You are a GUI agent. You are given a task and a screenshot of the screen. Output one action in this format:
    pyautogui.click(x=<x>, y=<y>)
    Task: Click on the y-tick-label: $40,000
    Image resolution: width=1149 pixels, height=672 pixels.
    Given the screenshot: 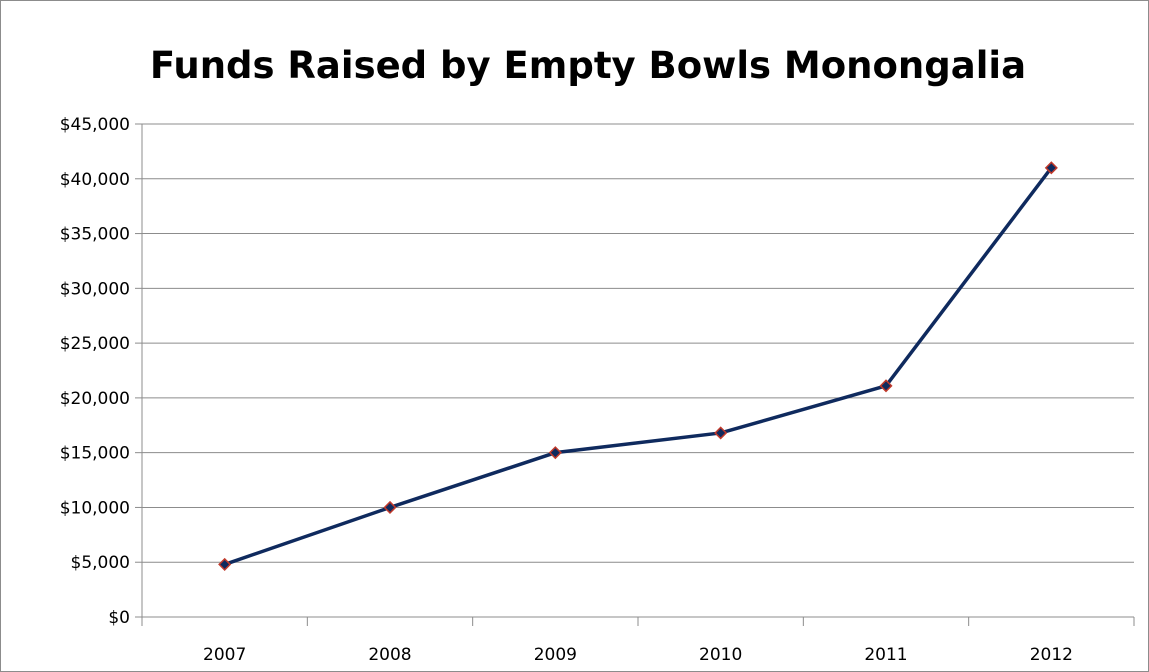 What is the action you would take?
    pyautogui.click(x=95, y=180)
    